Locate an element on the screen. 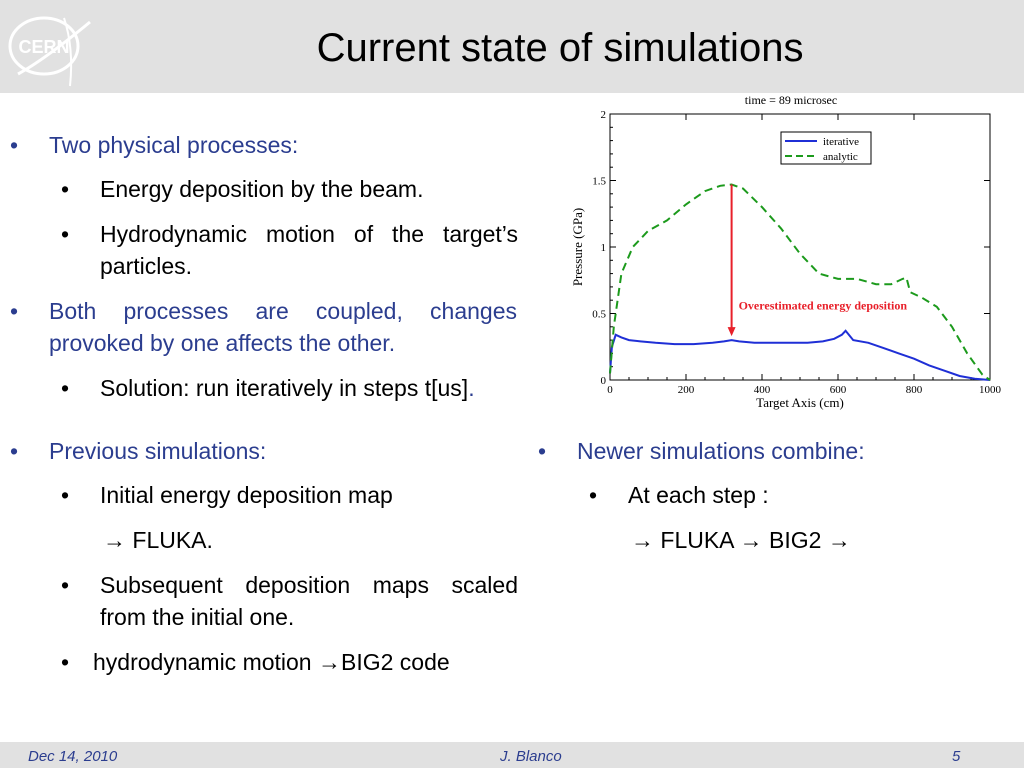 The width and height of the screenshot is (1024, 768). previous-simulations-heading: • Previous simulations: is located at coordinates (265, 451).